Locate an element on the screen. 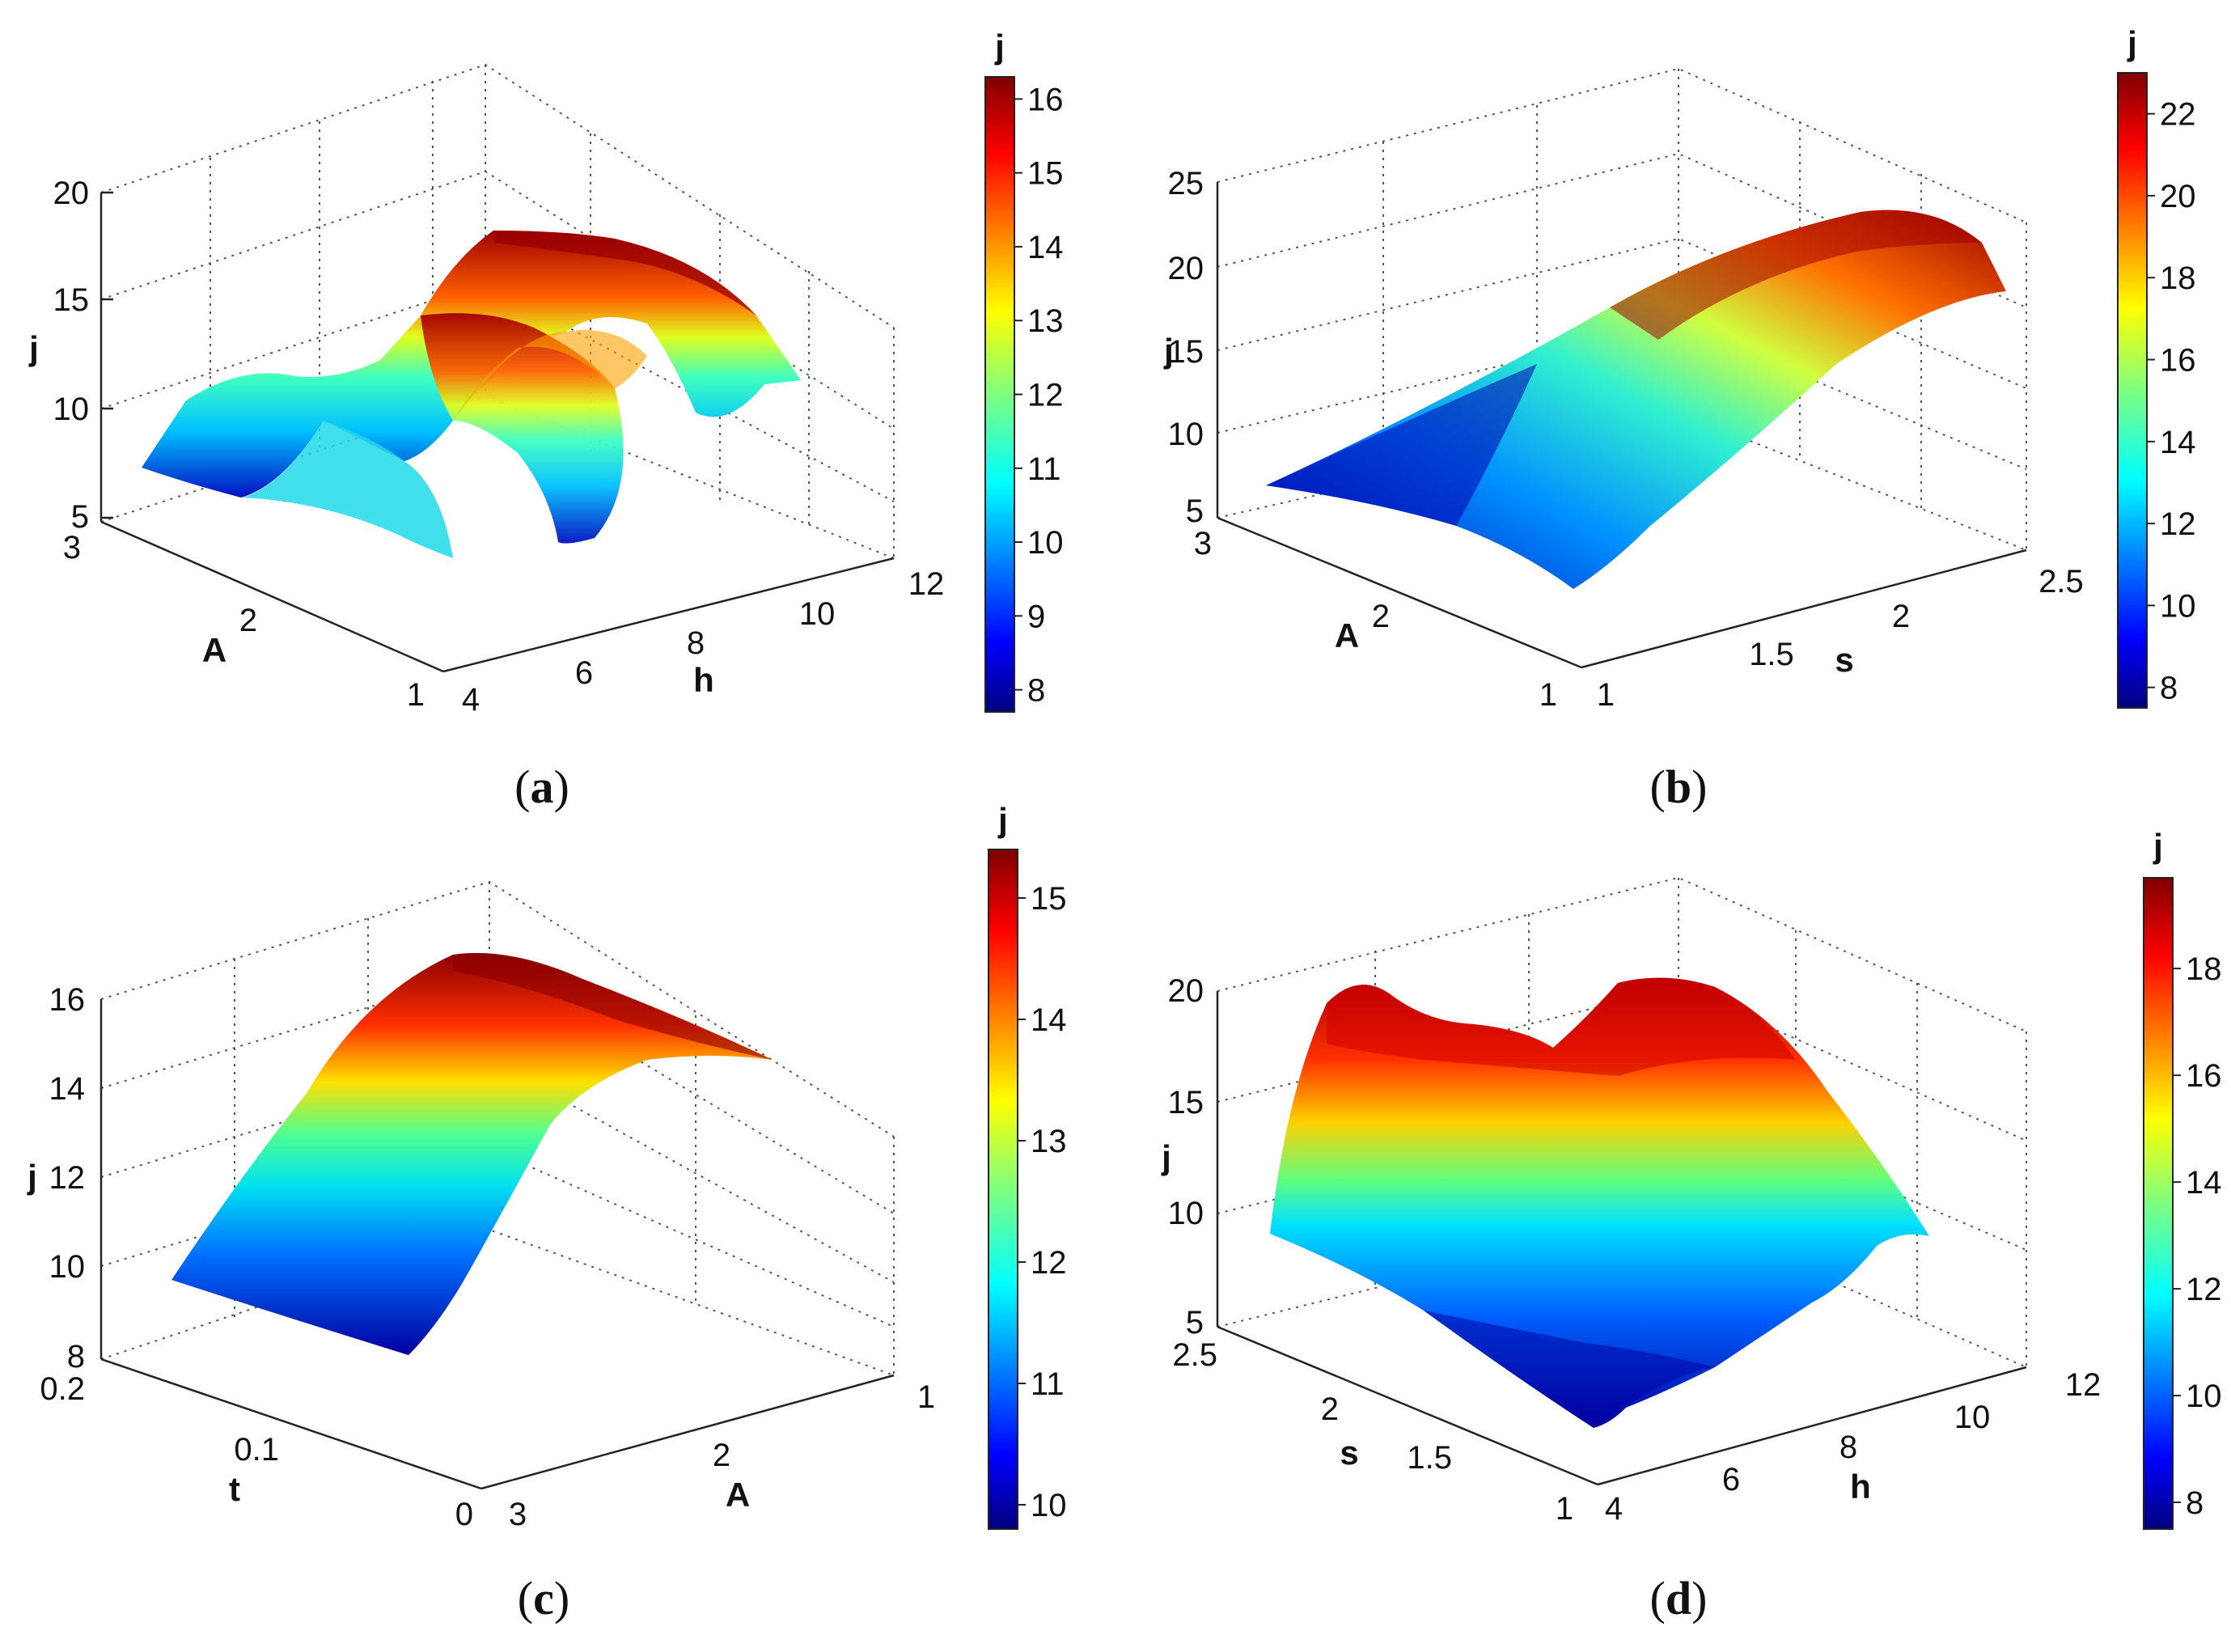 The image size is (2231, 1652). panel-c-colorbar-title: j is located at coordinates (1003, 820).